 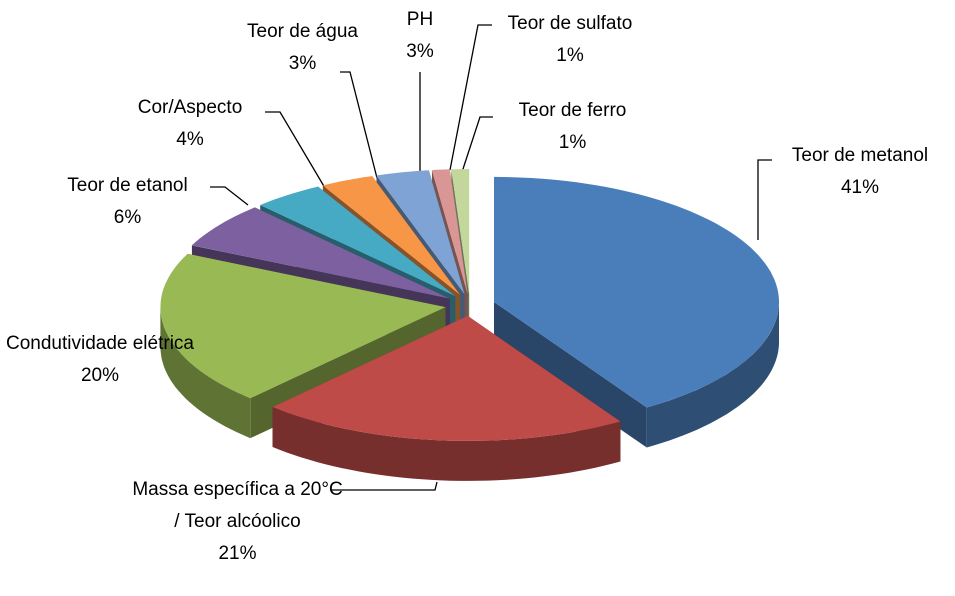 What do you see at coordinates (190, 107) in the screenshot?
I see `category-label: Cor/Aspecto` at bounding box center [190, 107].